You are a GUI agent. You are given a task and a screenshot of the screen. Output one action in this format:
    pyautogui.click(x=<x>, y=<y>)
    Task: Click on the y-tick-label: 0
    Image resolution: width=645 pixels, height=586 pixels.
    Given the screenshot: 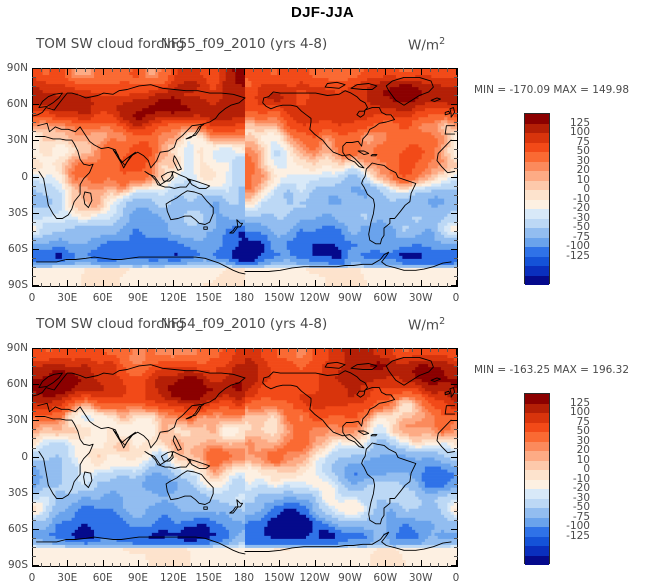 What is the action you would take?
    pyautogui.click(x=24, y=176)
    